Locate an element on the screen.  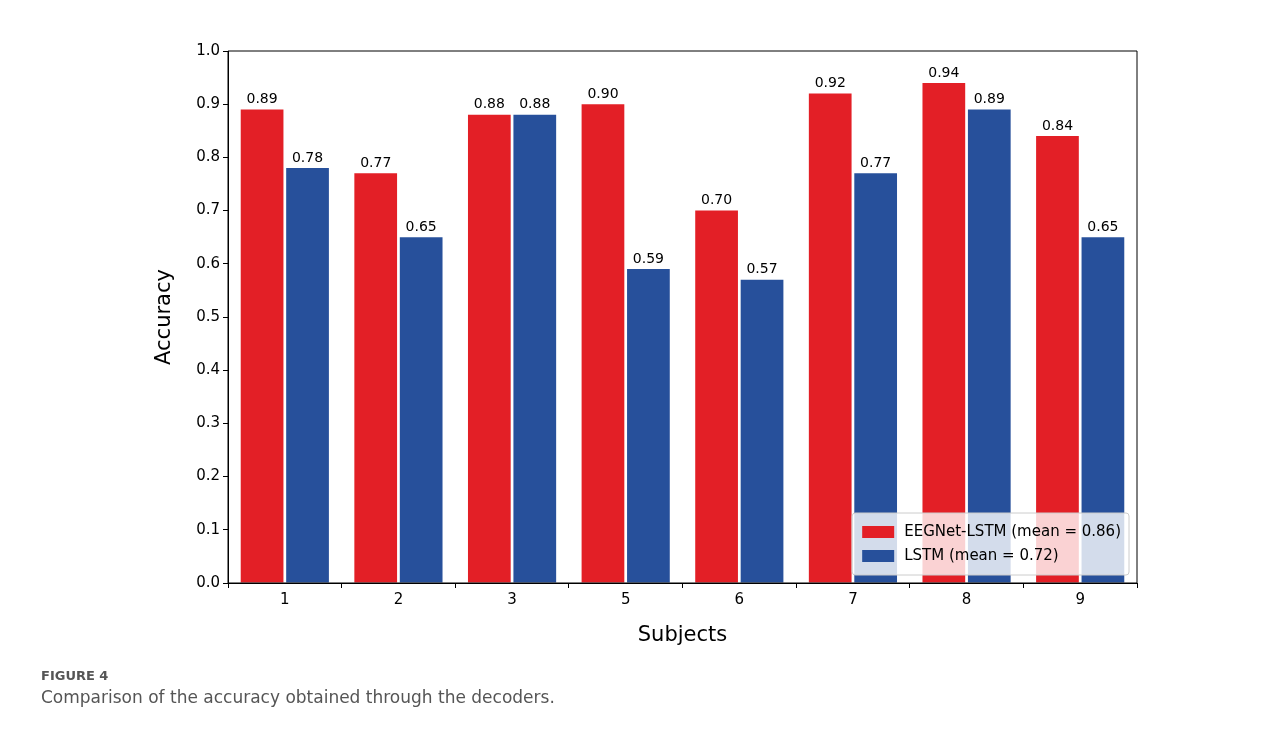
x-axis-title: Subjects is located at coordinates (682, 633).